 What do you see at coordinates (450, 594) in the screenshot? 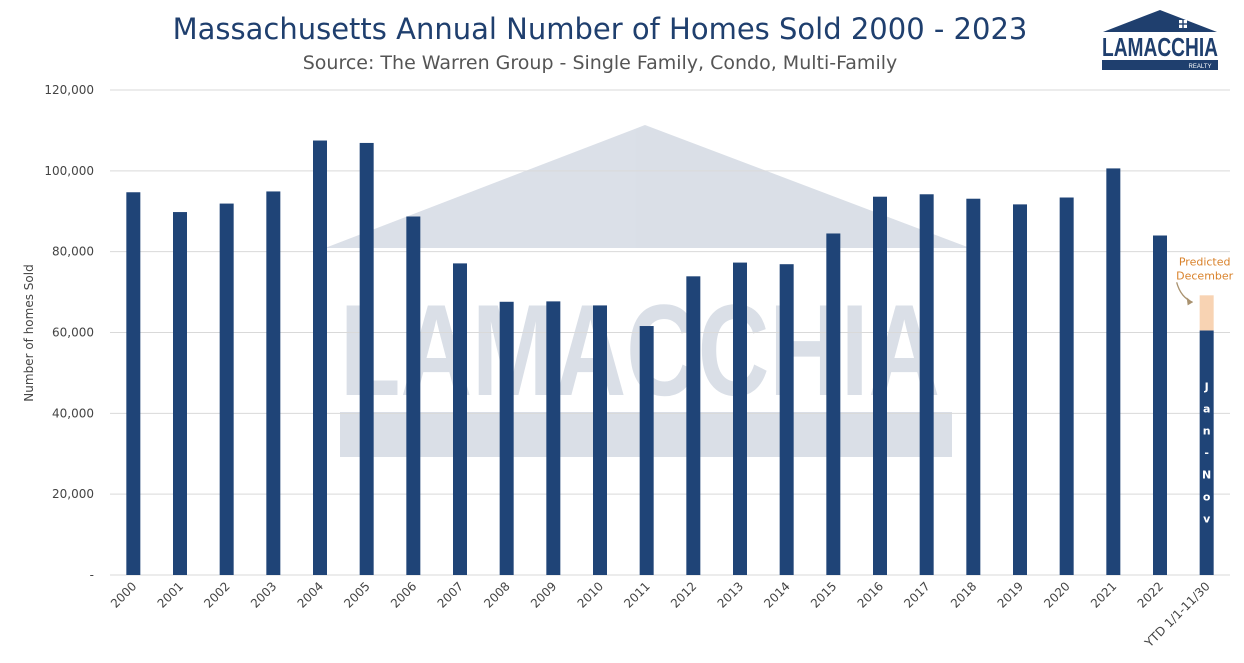
I see `x-tick-label: 2007` at bounding box center [450, 594].